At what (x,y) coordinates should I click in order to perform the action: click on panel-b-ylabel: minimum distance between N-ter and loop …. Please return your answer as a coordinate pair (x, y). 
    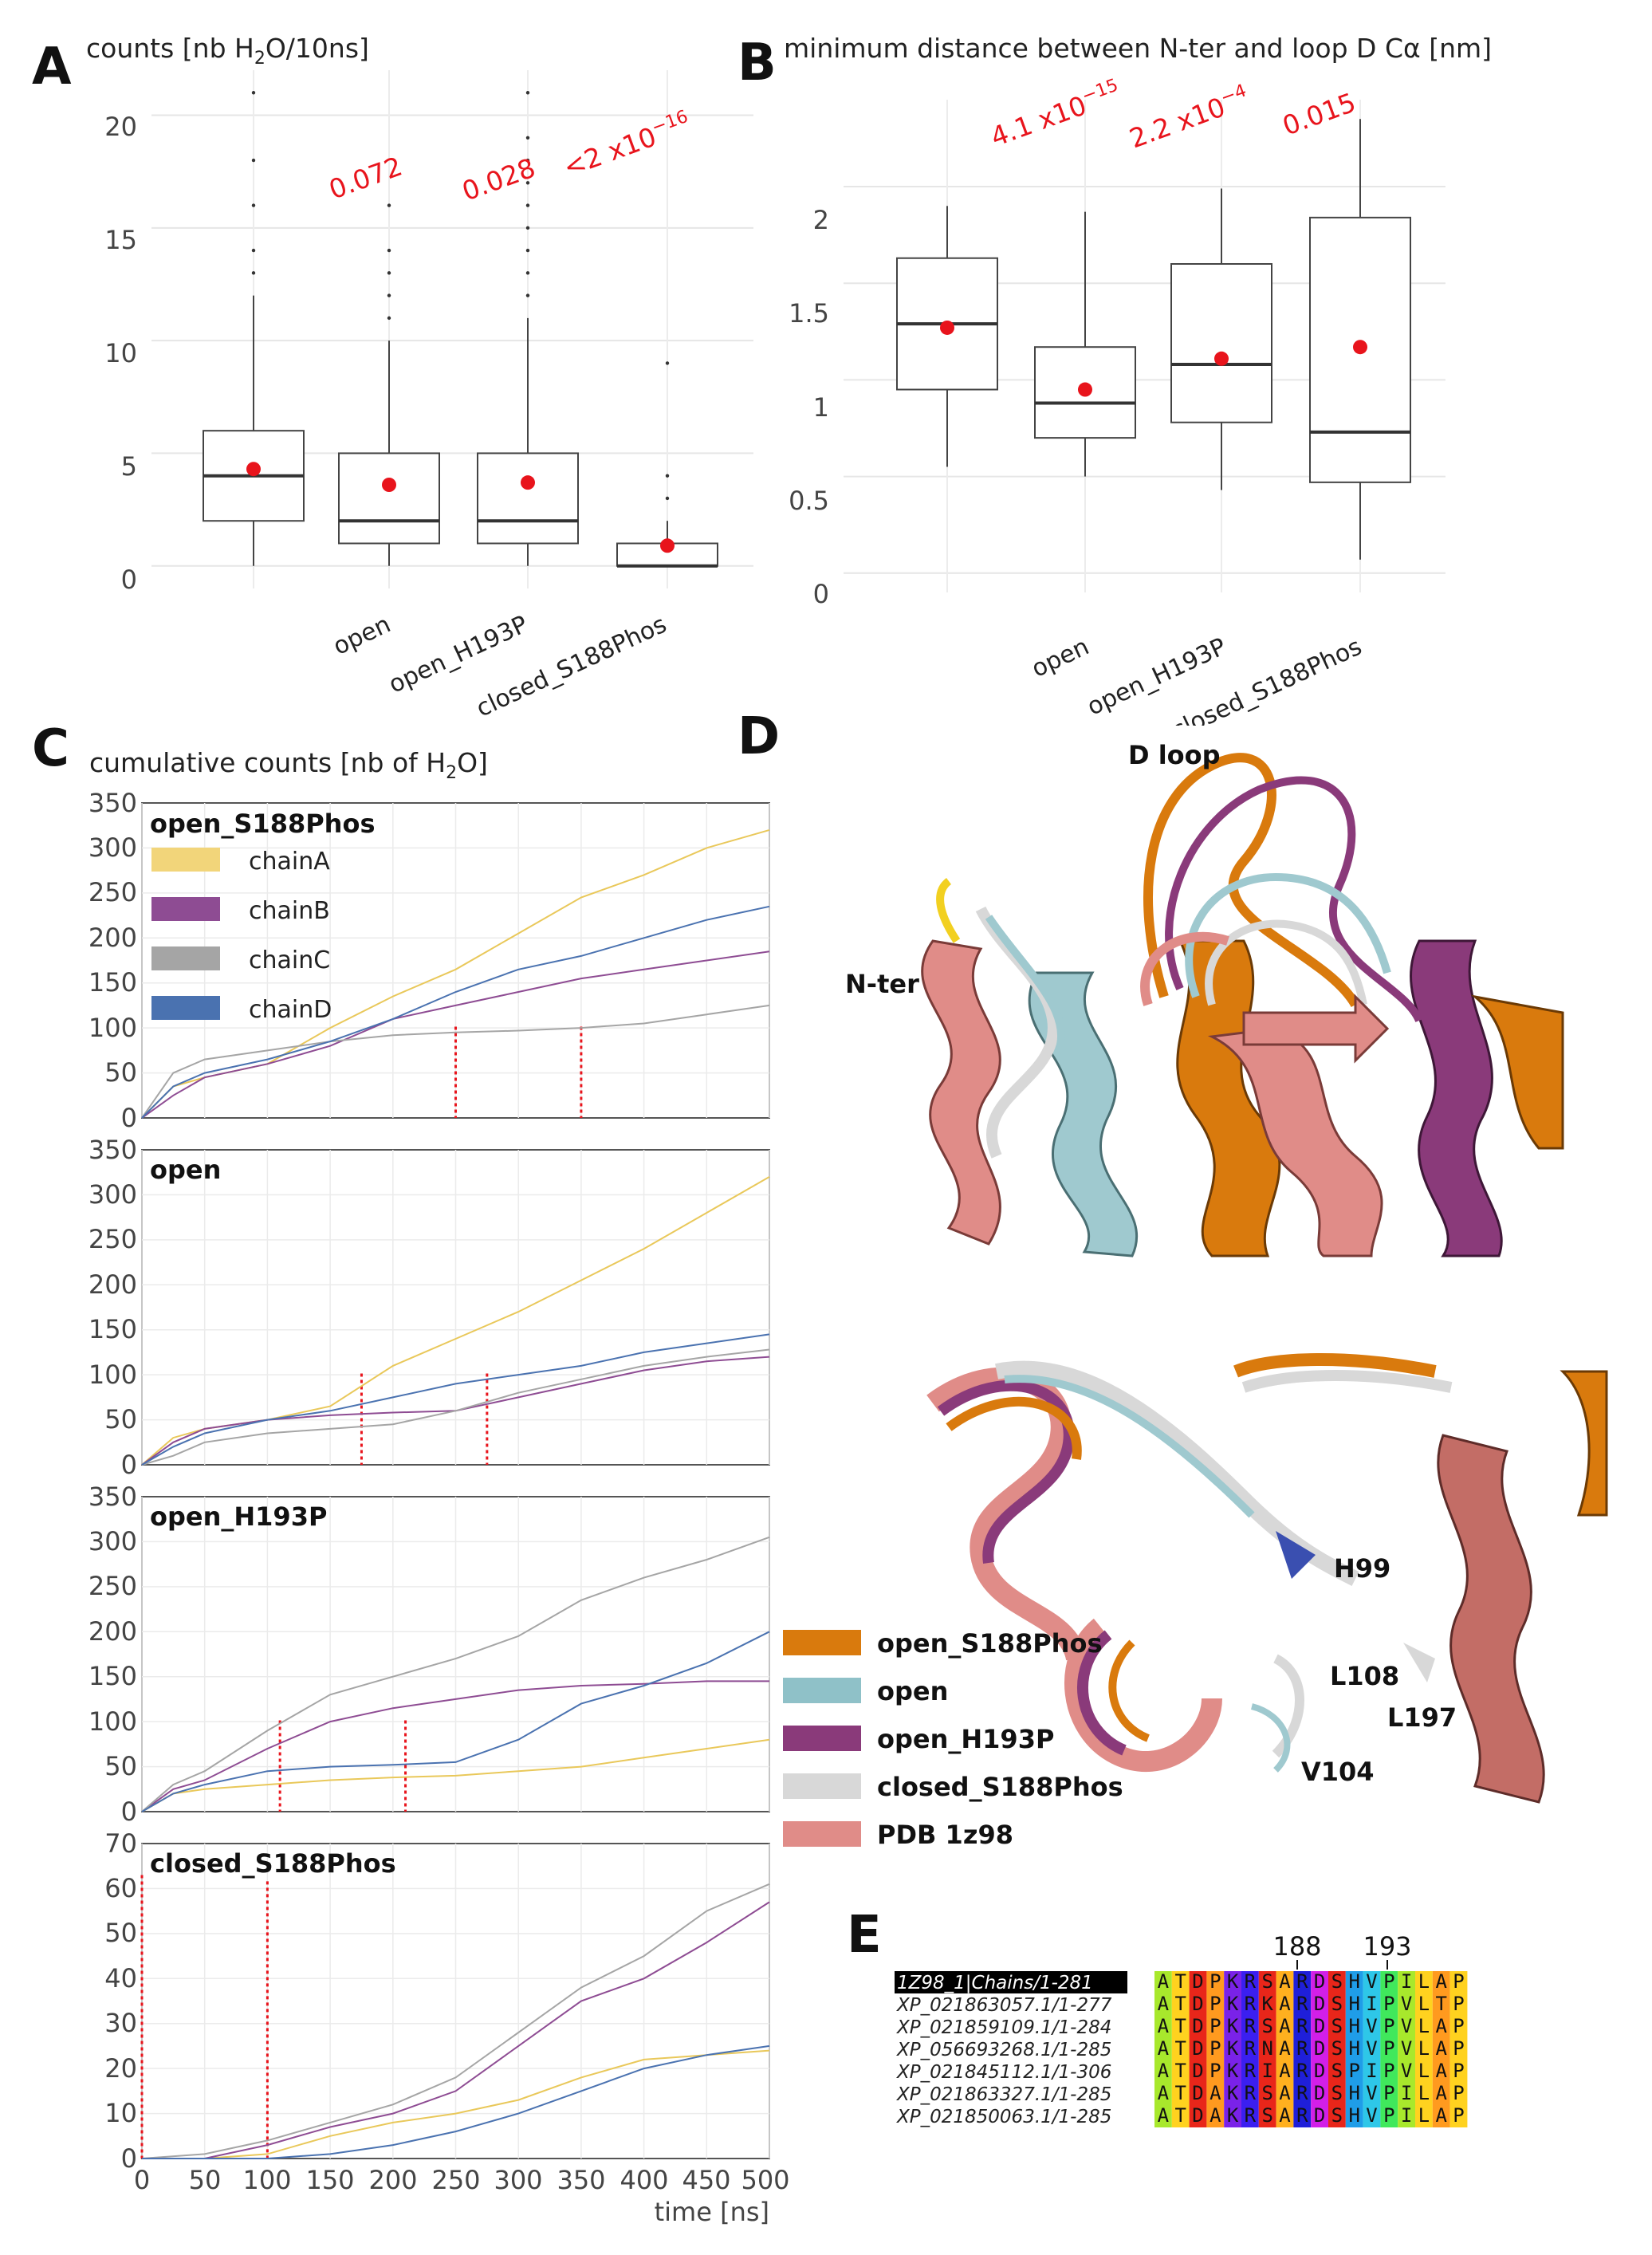
    Looking at the image, I should click on (1138, 49).